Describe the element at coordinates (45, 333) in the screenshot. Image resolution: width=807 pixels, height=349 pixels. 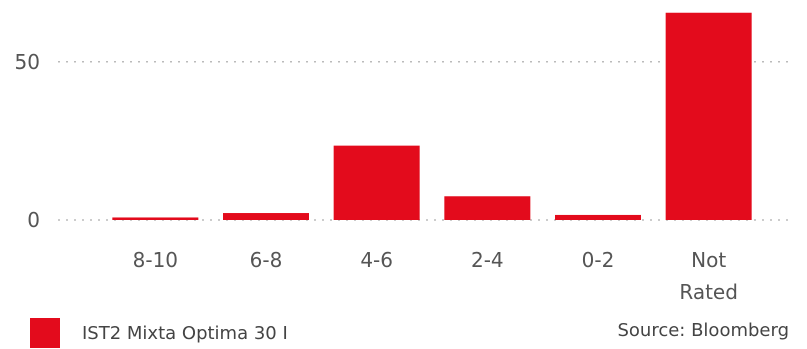
I see `legend-swatch` at that location.